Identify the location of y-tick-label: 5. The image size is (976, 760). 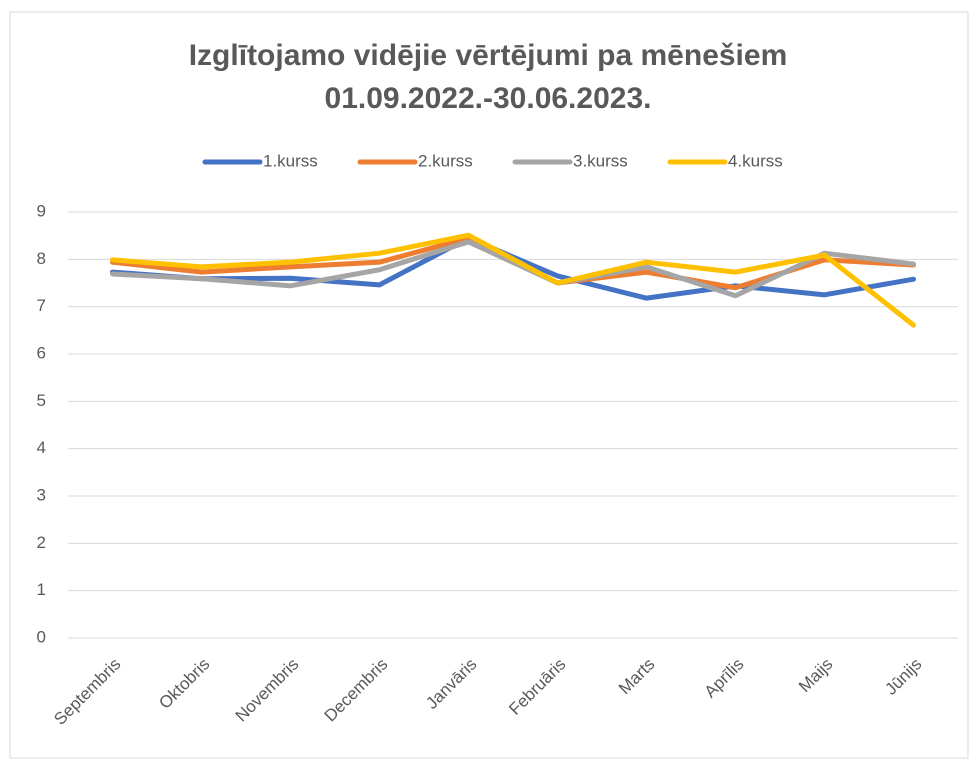
(41, 400).